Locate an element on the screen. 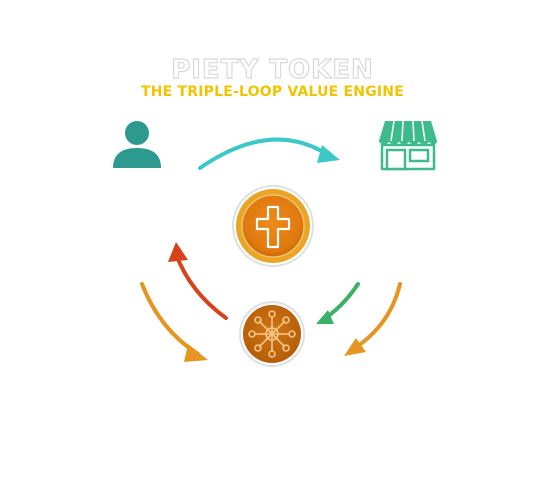 This screenshot has width=545, height=499. diagram-title: PIETY TOKEN is located at coordinates (272, 69).